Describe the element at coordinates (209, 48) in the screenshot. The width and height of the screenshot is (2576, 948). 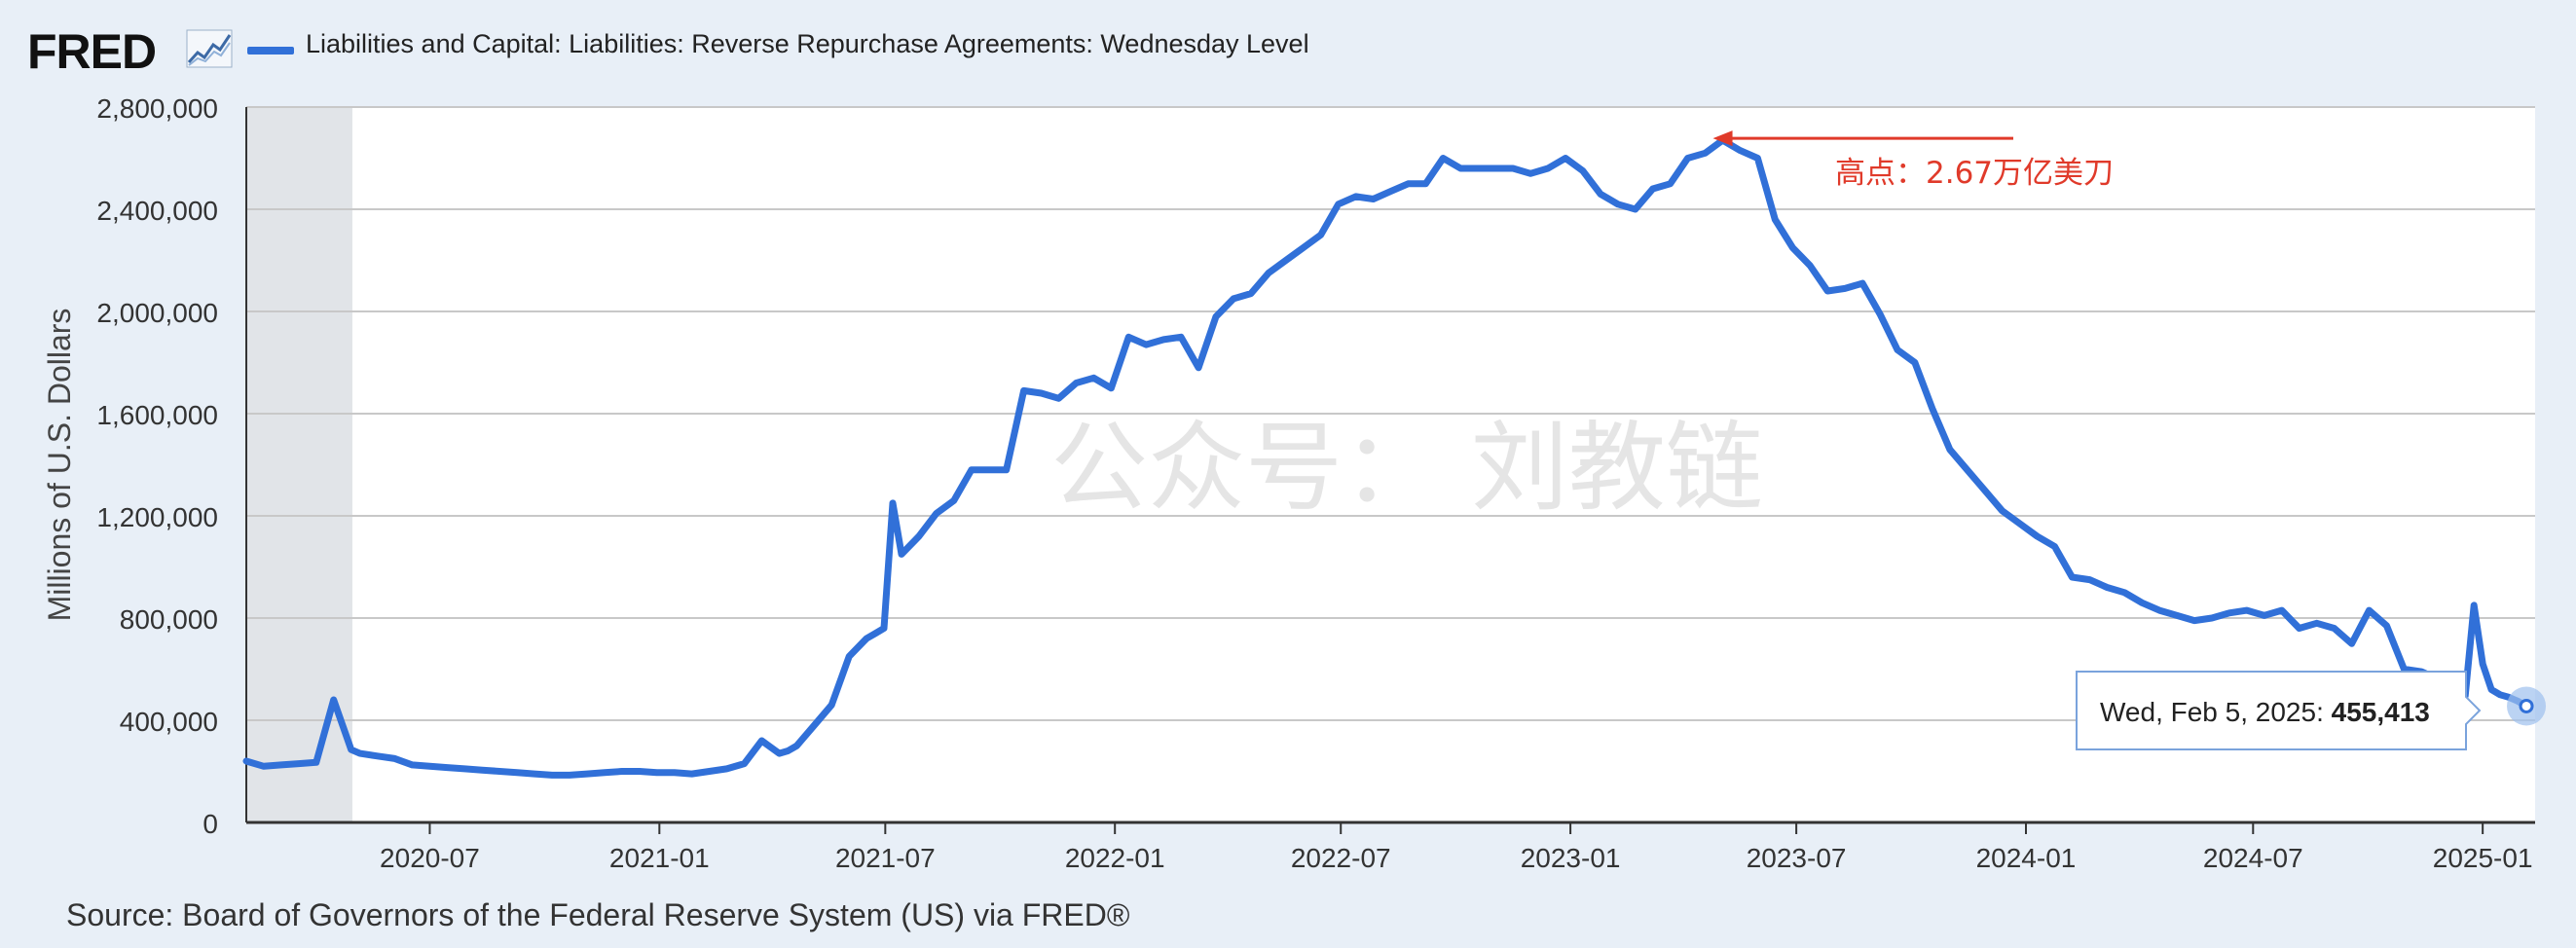
I see `trend-chart-icon` at that location.